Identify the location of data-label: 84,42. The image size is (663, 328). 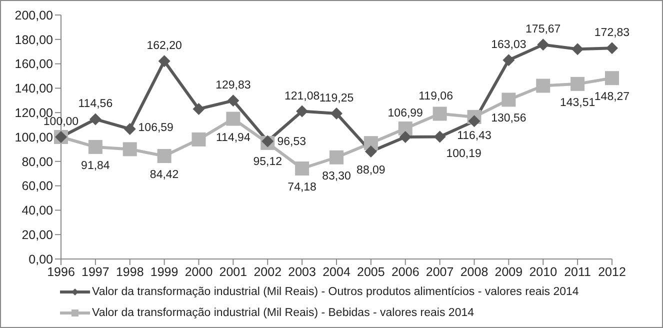
(164, 175).